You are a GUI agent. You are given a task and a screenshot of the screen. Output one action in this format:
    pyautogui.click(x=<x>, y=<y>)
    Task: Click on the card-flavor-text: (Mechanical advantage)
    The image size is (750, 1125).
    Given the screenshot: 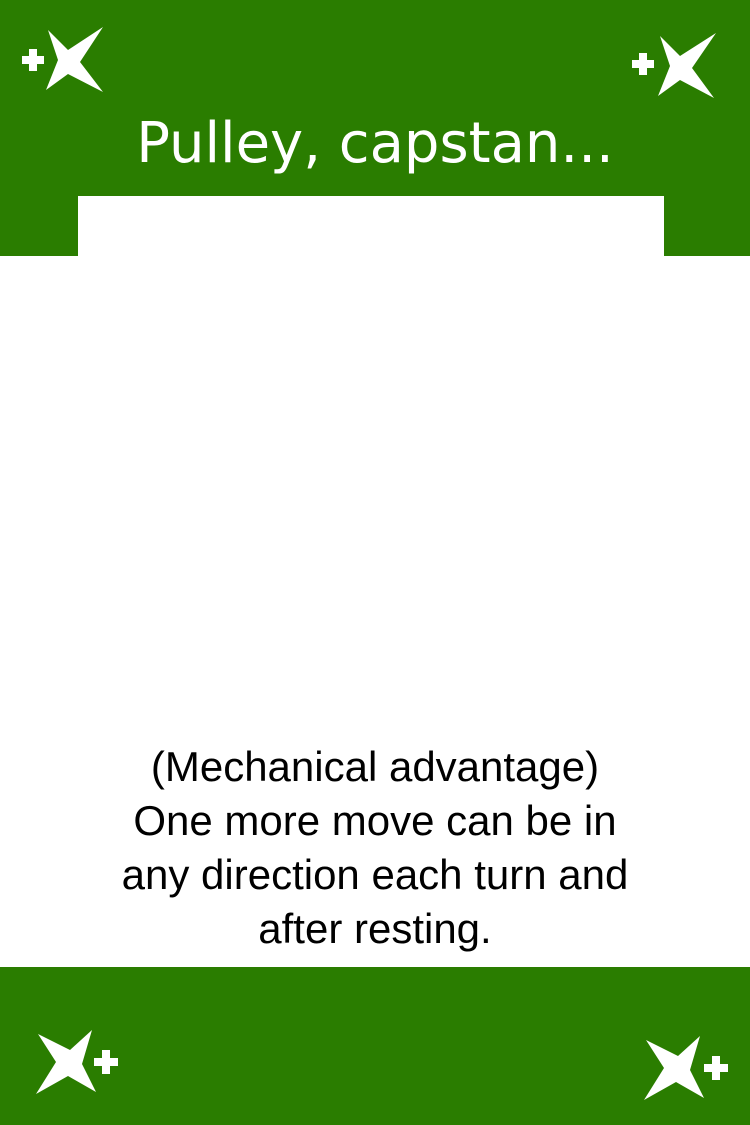 What is the action you would take?
    pyautogui.click(x=375, y=766)
    